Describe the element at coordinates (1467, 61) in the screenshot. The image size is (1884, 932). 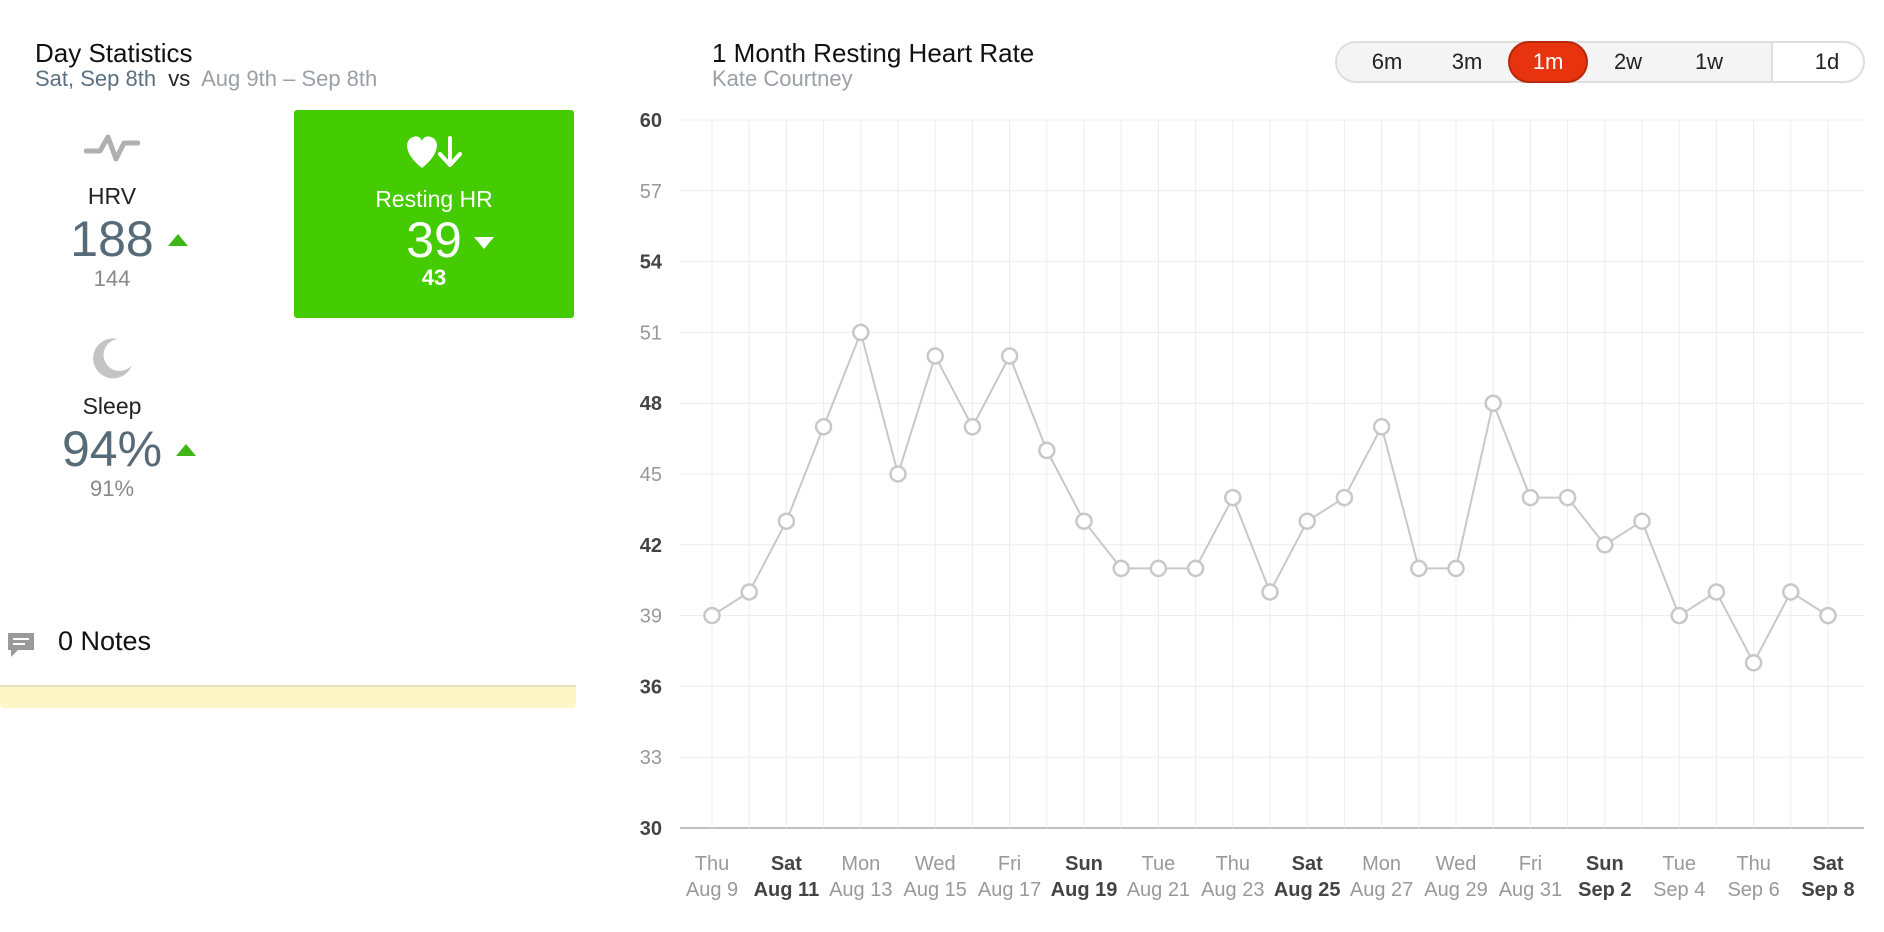
I see `range-button-3m: 3m` at that location.